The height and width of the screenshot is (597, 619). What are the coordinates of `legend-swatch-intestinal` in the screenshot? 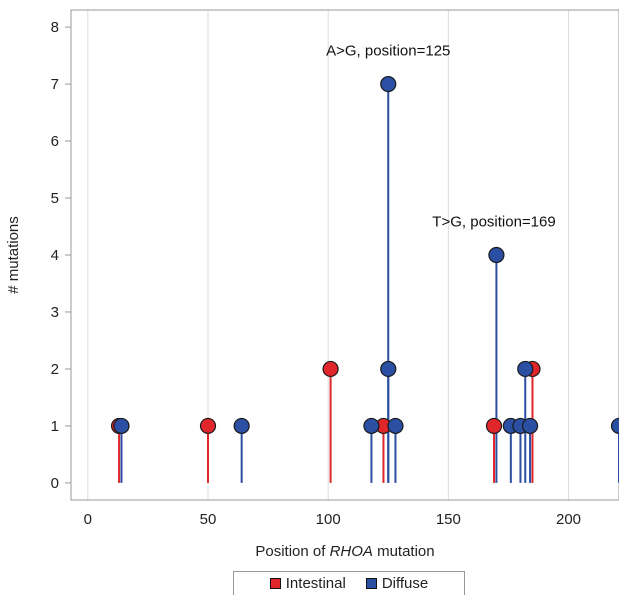 It's located at (275, 583).